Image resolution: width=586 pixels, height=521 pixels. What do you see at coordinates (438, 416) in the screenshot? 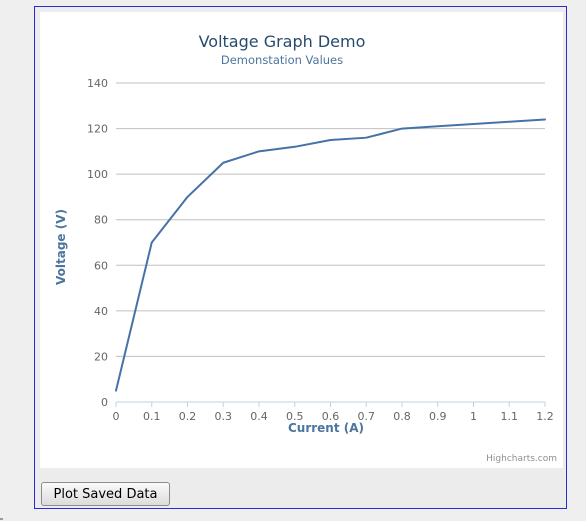
I see `x-tick-label: 0.9` at bounding box center [438, 416].